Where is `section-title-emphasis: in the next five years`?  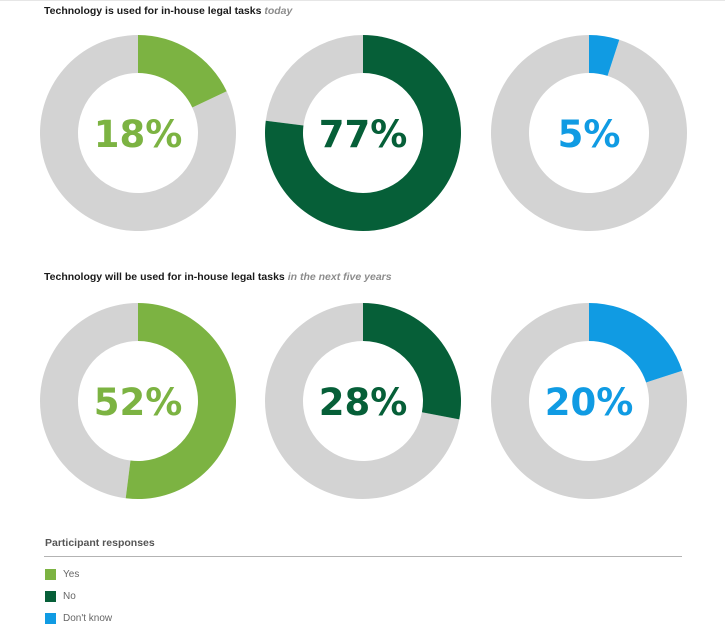
section-title-emphasis: in the next five years is located at coordinates (339, 277).